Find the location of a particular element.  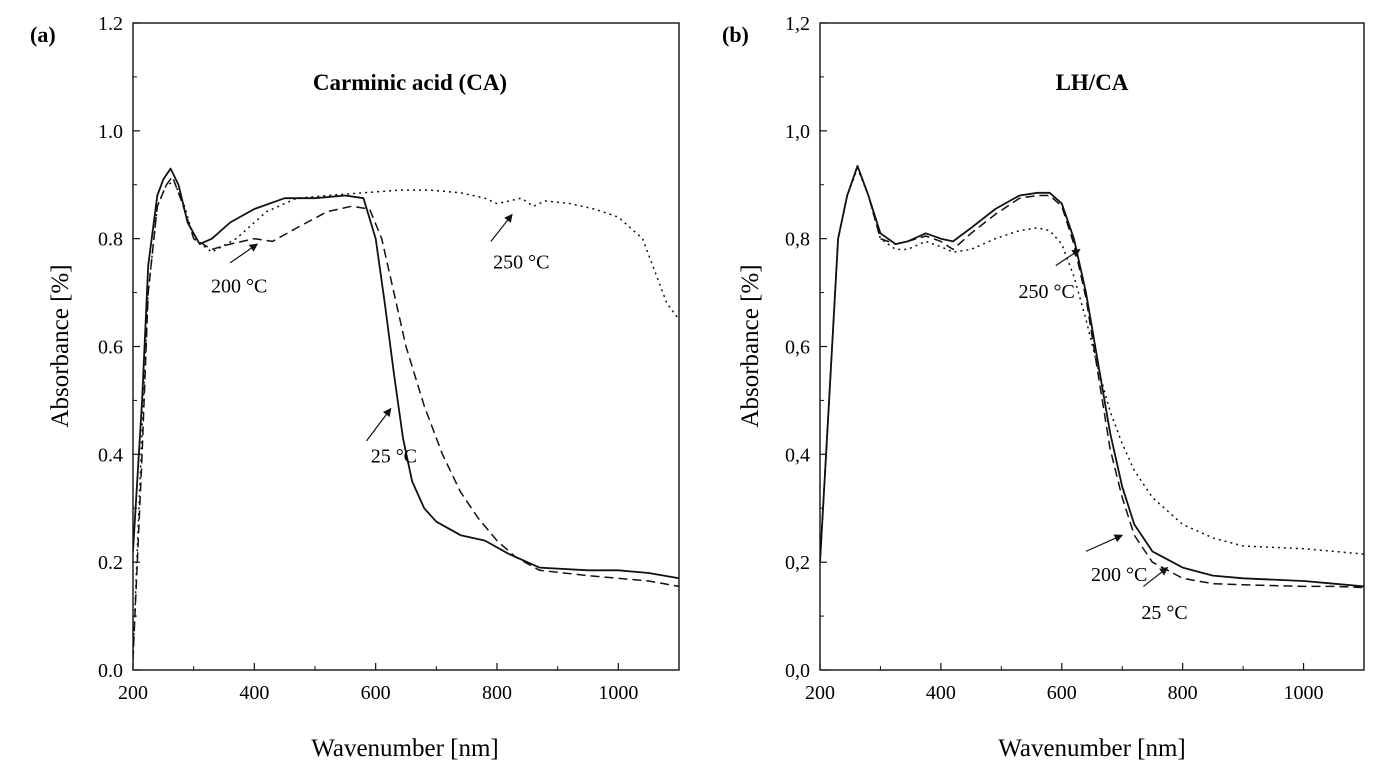

y-tick-label: 0.6 is located at coordinates (110, 348).